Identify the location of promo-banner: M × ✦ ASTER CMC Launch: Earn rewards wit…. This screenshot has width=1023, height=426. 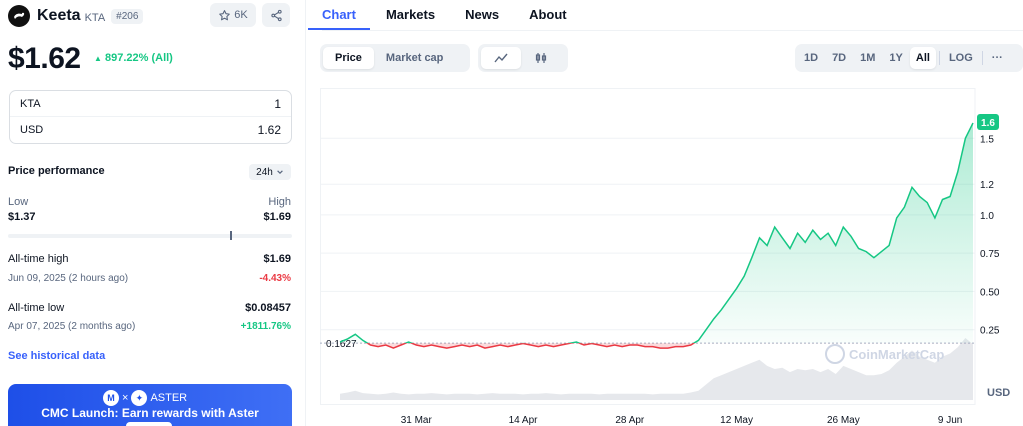
(150, 405).